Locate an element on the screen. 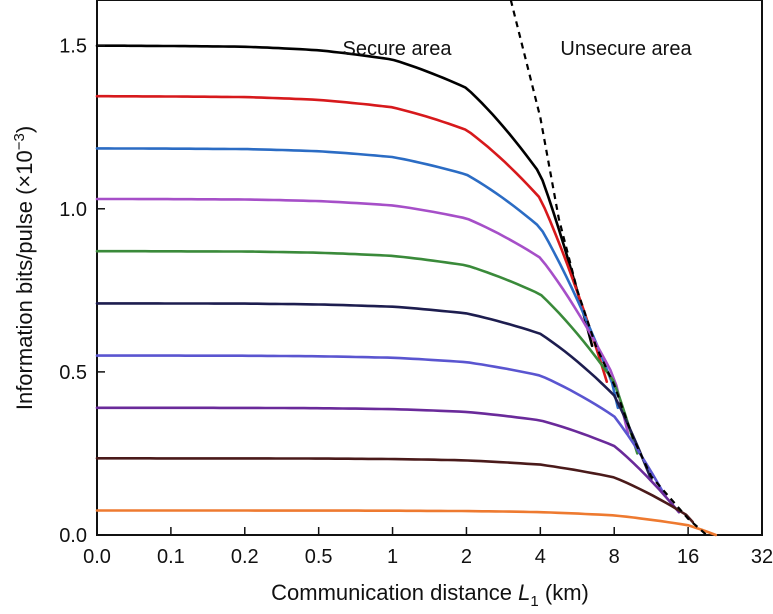 Image resolution: width=773 pixels, height=614 pixels. y-tick-label-1: 0.5 is located at coordinates (73, 373).